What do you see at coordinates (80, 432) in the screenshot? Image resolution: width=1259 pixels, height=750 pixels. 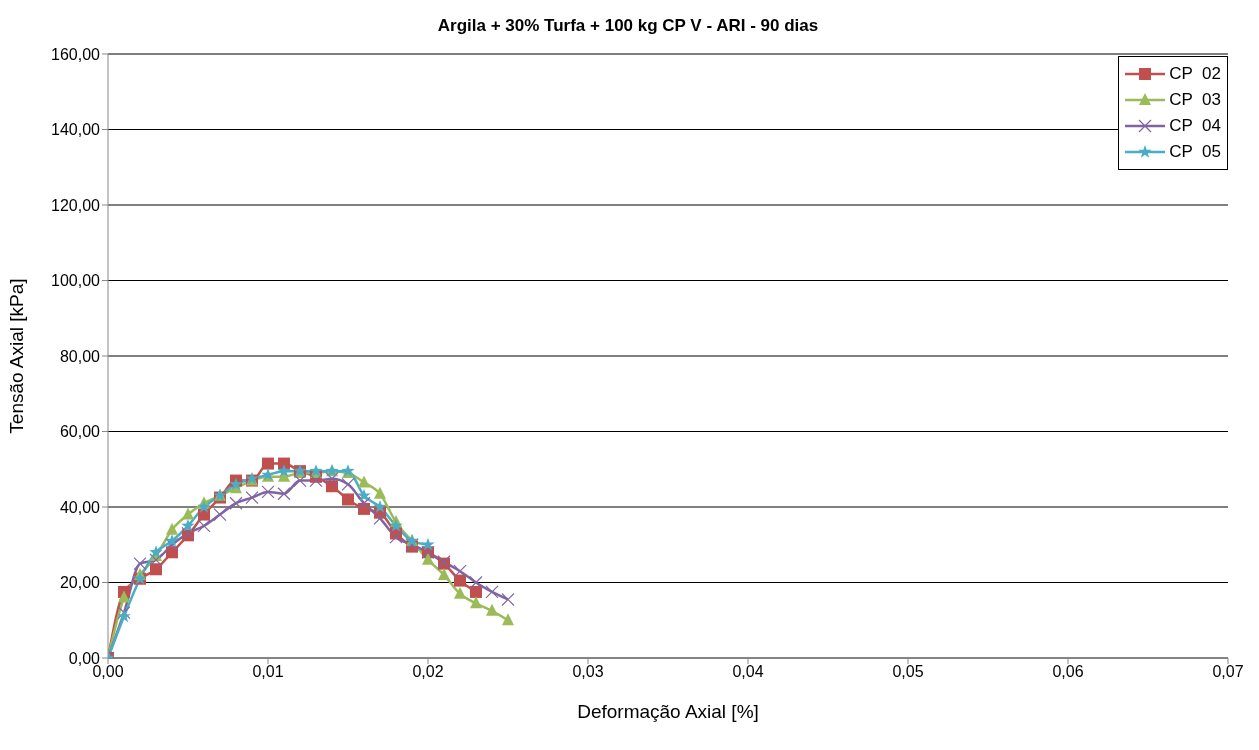 I see `y-tick-label: 60,00` at bounding box center [80, 432].